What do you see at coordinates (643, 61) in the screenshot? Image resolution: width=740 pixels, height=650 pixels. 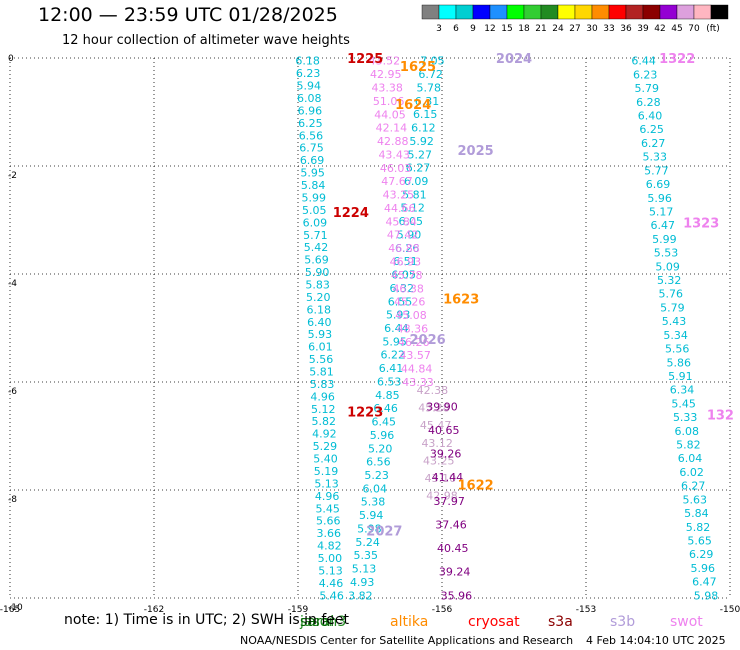 I see `cryosat-value: 6.44` at bounding box center [643, 61].